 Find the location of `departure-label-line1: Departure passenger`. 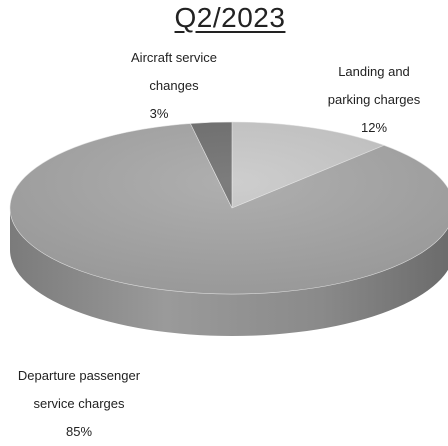

departure-label-line1: Departure passenger is located at coordinates (79, 375).